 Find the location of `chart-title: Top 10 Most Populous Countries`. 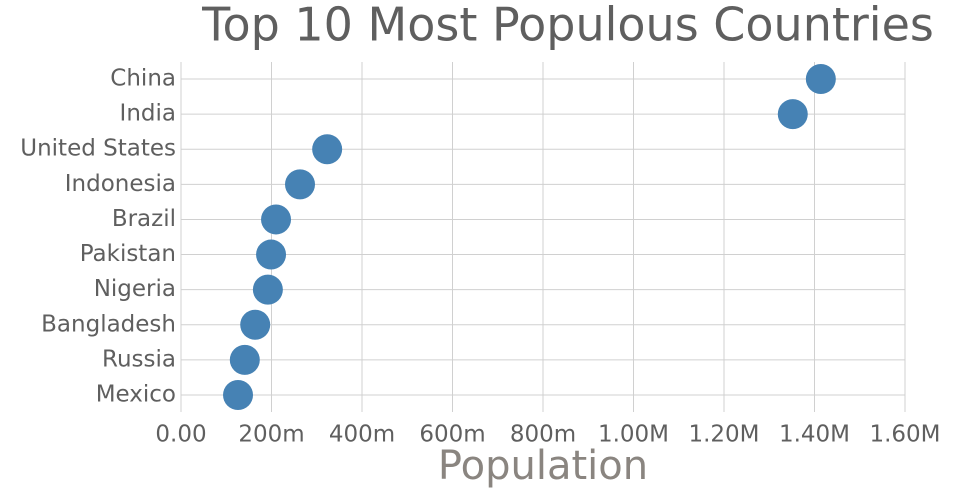

chart-title: Top 10 Most Populous Countries is located at coordinates (567, 26).